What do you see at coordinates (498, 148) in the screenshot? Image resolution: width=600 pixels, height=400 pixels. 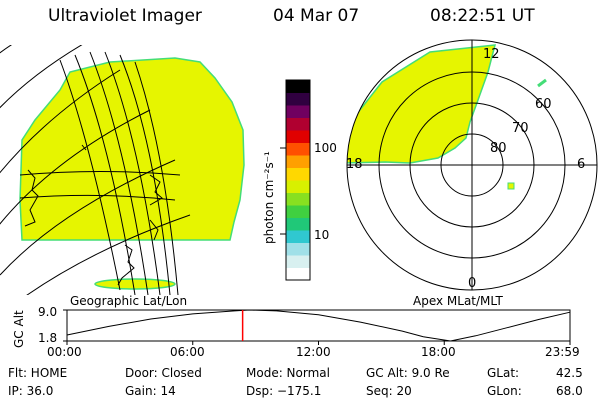 I see `mlat-label-80: 80` at bounding box center [498, 148].